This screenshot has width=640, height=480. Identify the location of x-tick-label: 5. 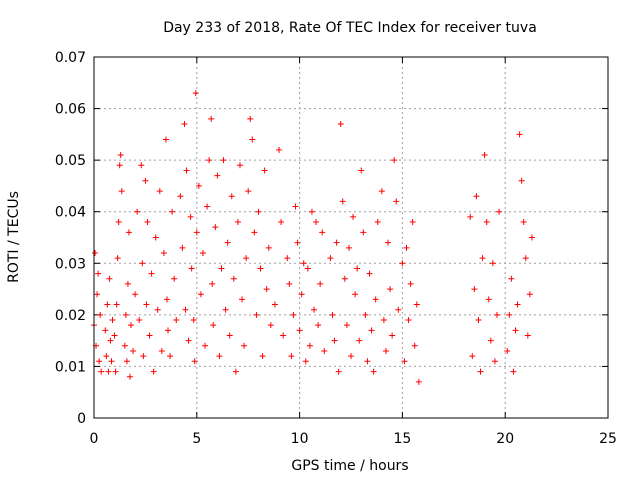
(196, 439).